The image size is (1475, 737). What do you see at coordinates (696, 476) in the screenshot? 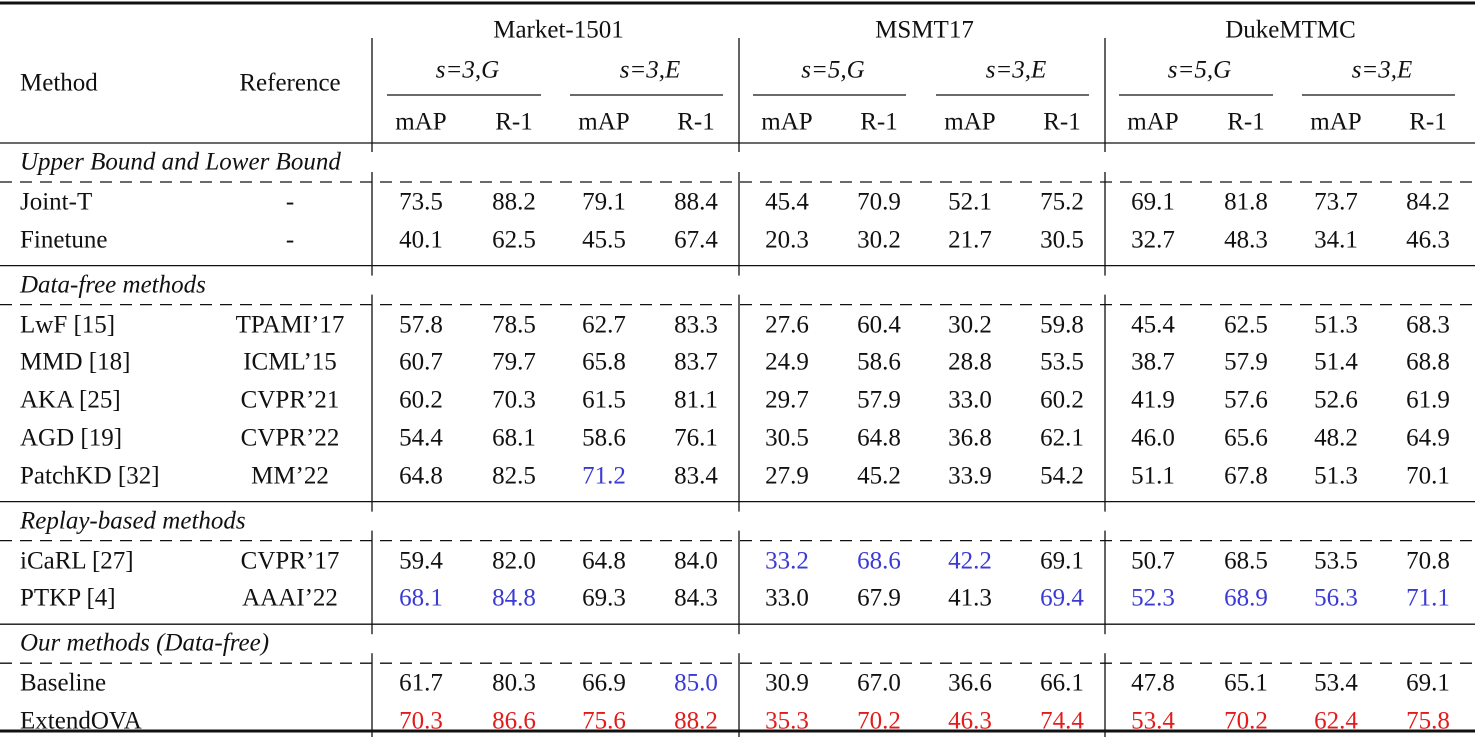
I see `value-cell: 83.4` at bounding box center [696, 476].